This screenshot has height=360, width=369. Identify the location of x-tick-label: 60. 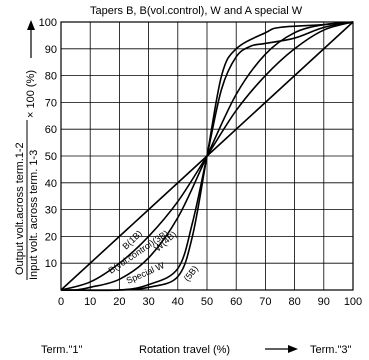
(236, 302).